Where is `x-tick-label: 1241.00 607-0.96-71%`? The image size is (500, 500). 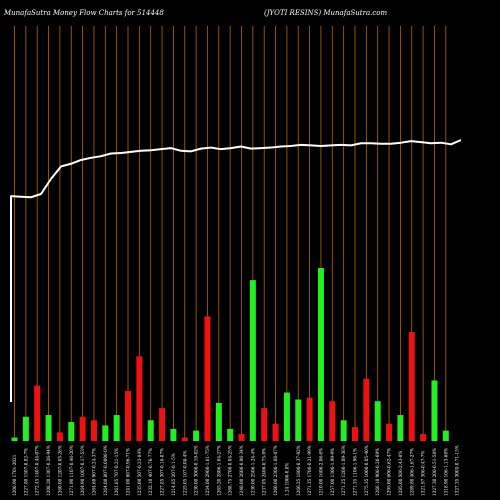 x-tick-label: 1241.00 607-0.96-71% is located at coordinates (128, 472).